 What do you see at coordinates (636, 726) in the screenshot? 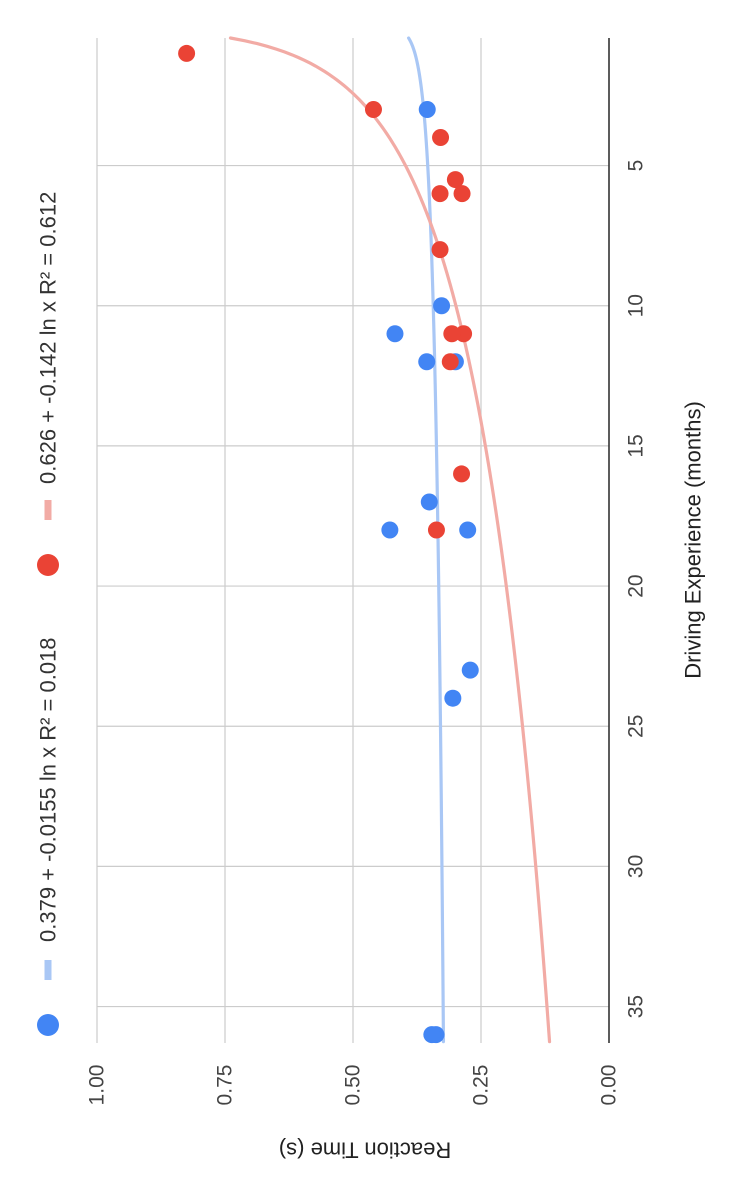
I see `x-tick-label: 25` at bounding box center [636, 726].